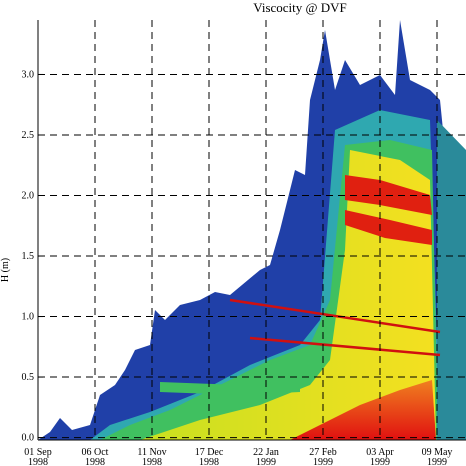  I want to click on x-tick-label: 22 Jan, so click(266, 452).